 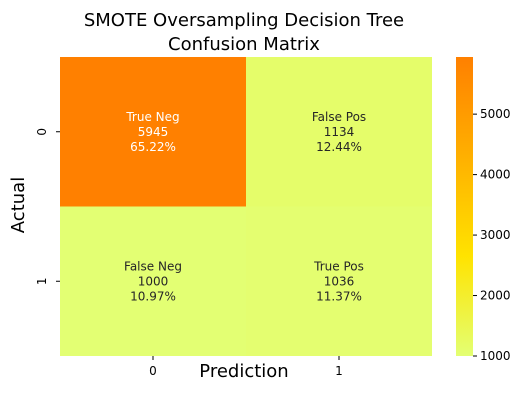 What do you see at coordinates (243, 371) in the screenshot?
I see `x-axis-label: Prediction` at bounding box center [243, 371].